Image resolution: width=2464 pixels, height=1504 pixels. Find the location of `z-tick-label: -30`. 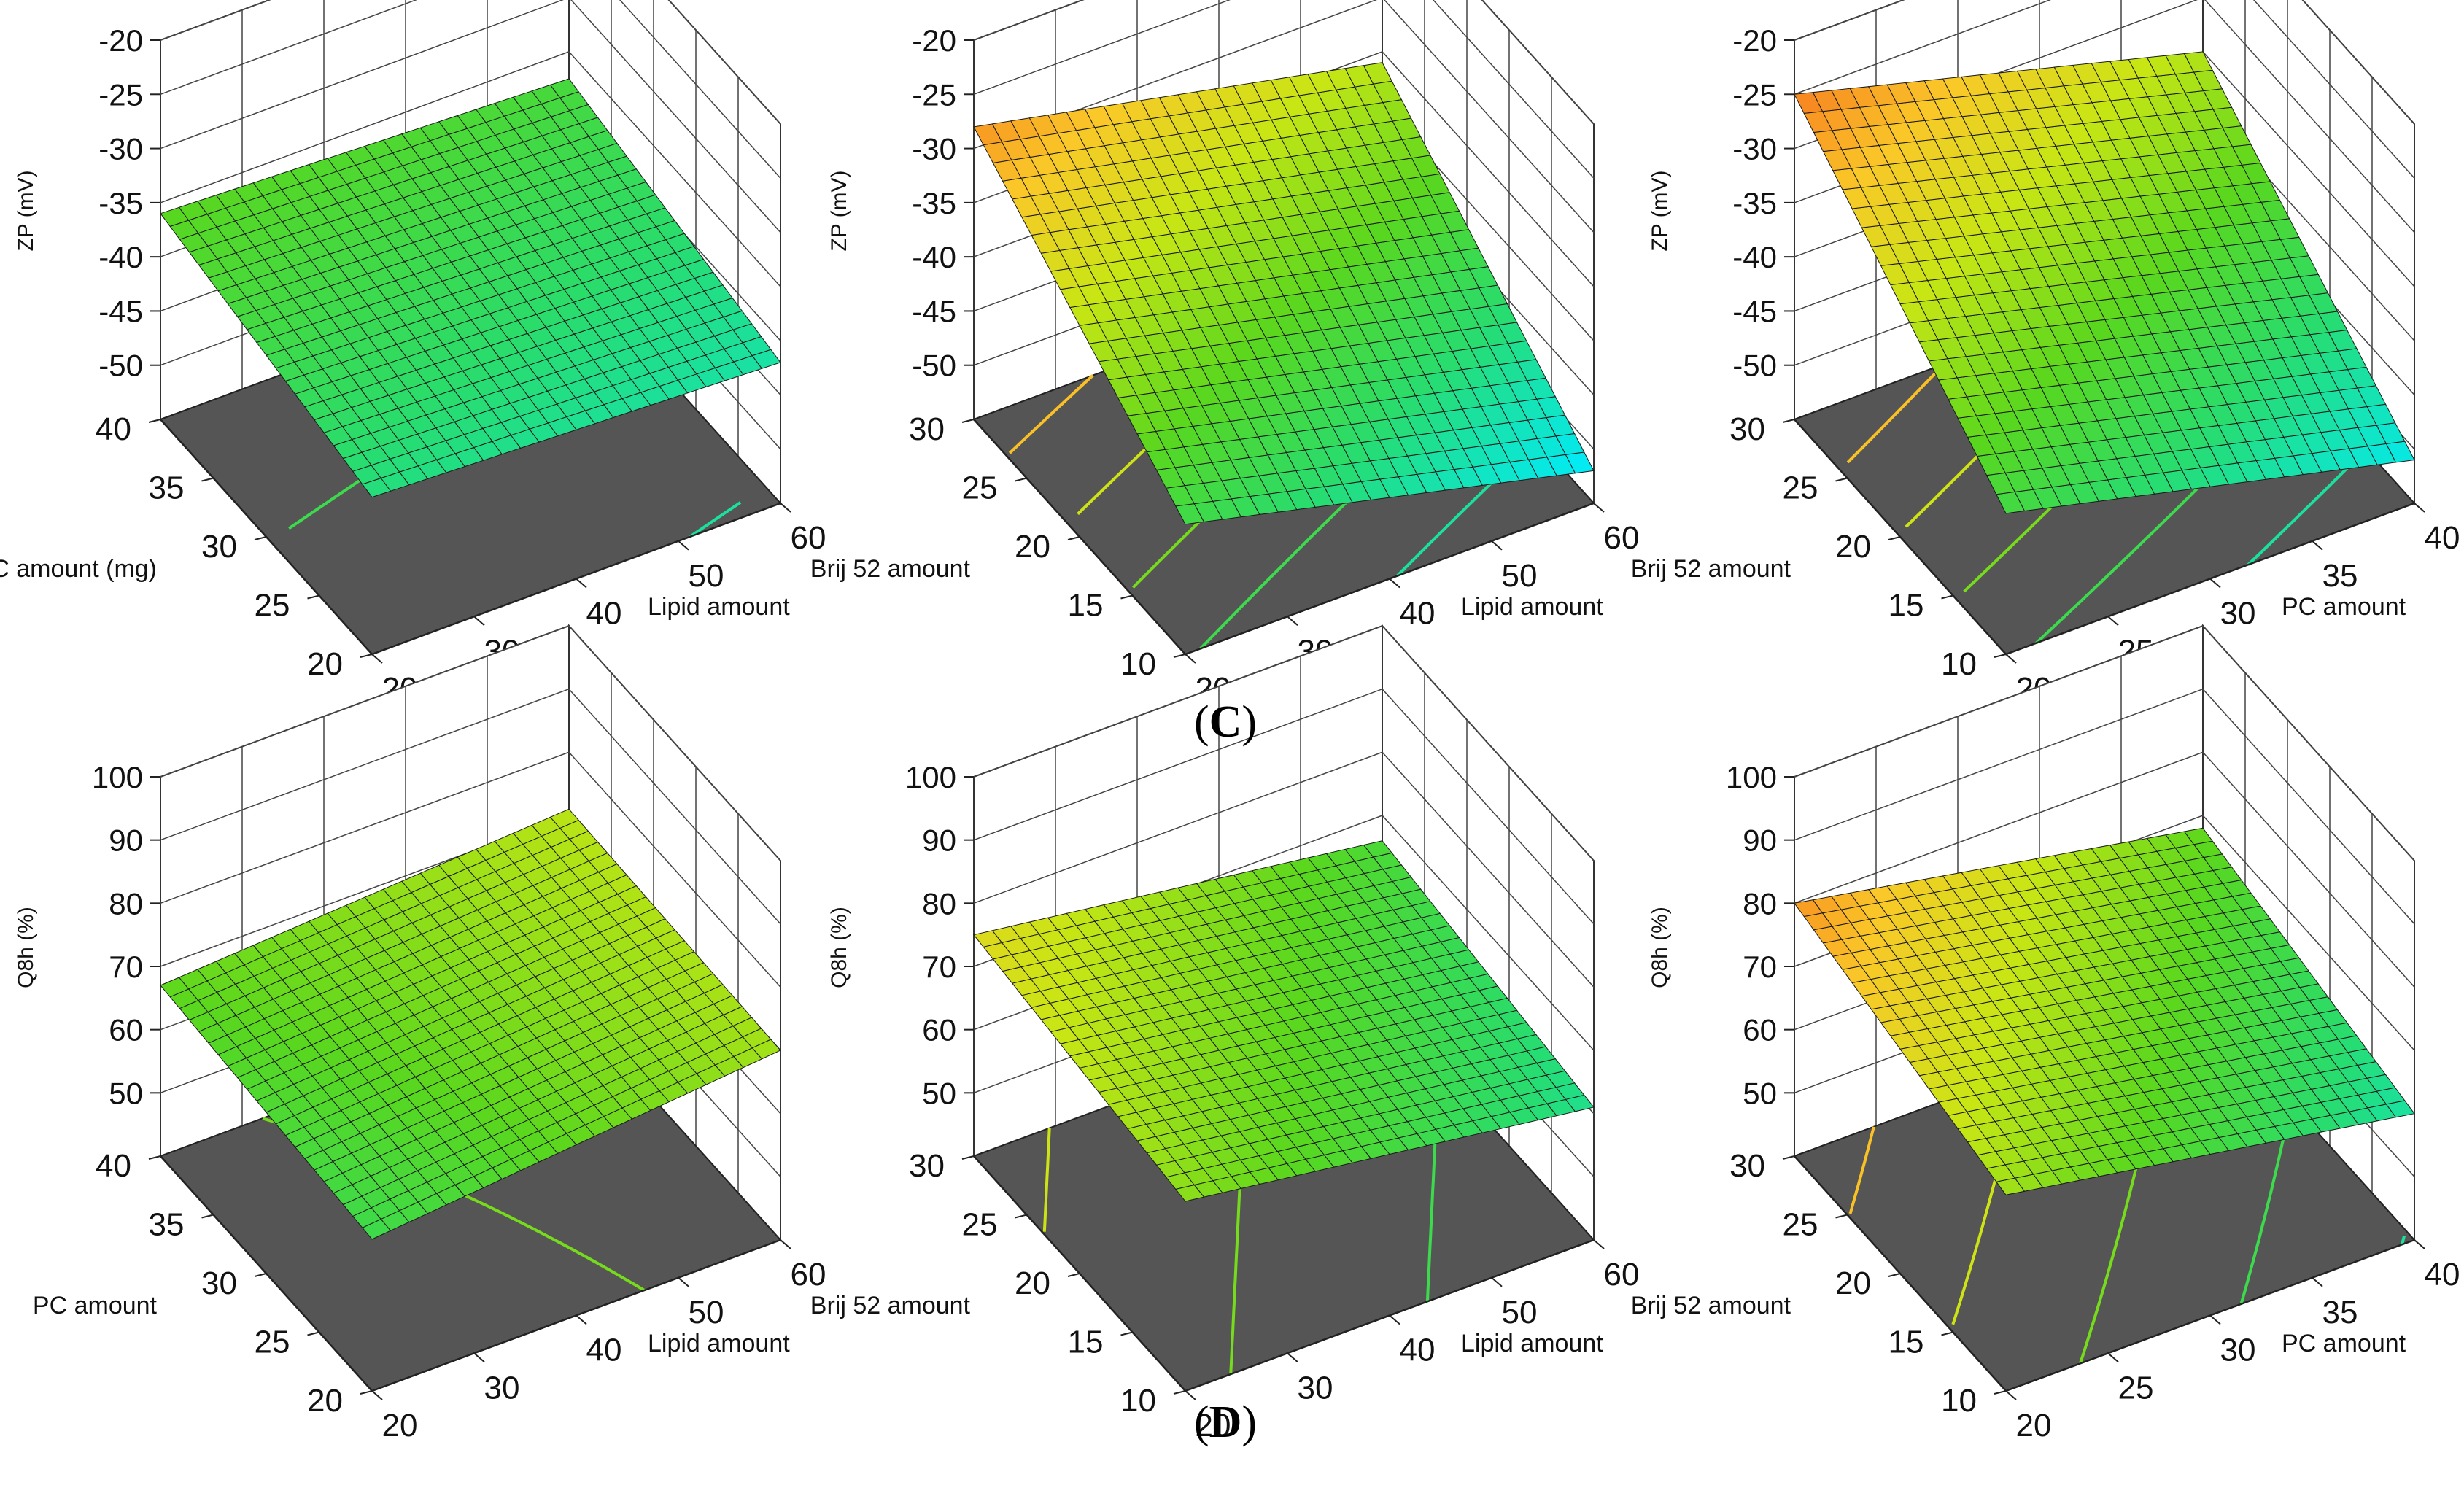

z-tick-label: -30 is located at coordinates (1754, 149).